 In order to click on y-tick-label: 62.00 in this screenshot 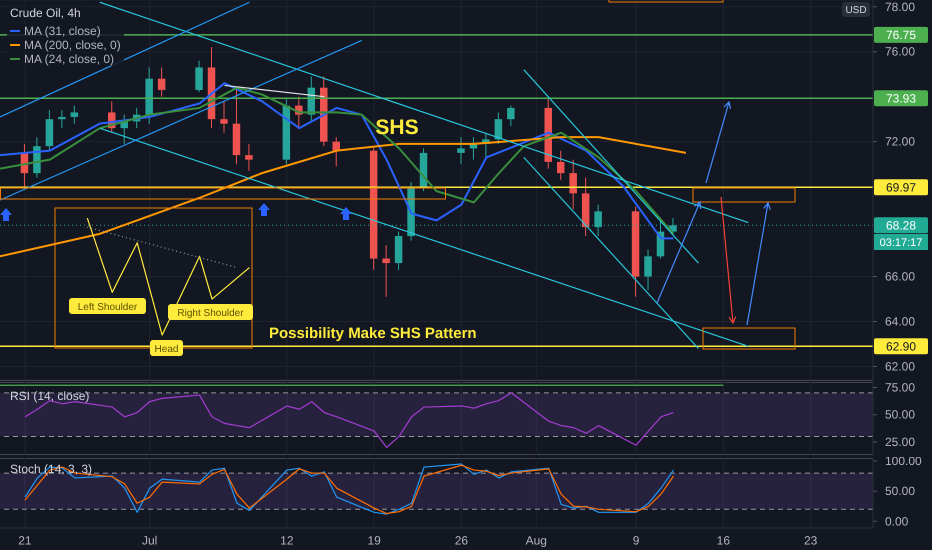, I will do `click(900, 367)`.